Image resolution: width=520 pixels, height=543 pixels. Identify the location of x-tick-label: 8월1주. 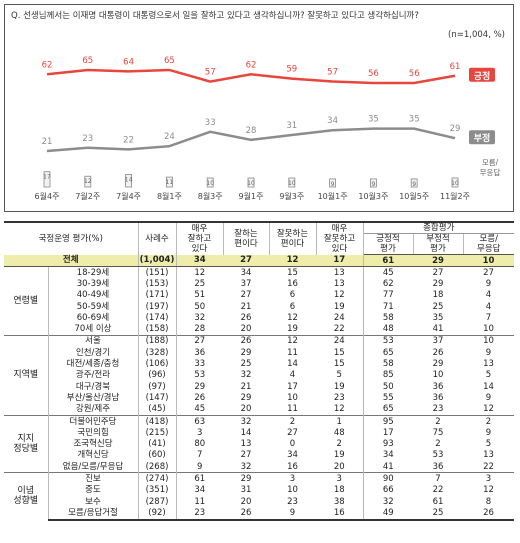
(169, 196).